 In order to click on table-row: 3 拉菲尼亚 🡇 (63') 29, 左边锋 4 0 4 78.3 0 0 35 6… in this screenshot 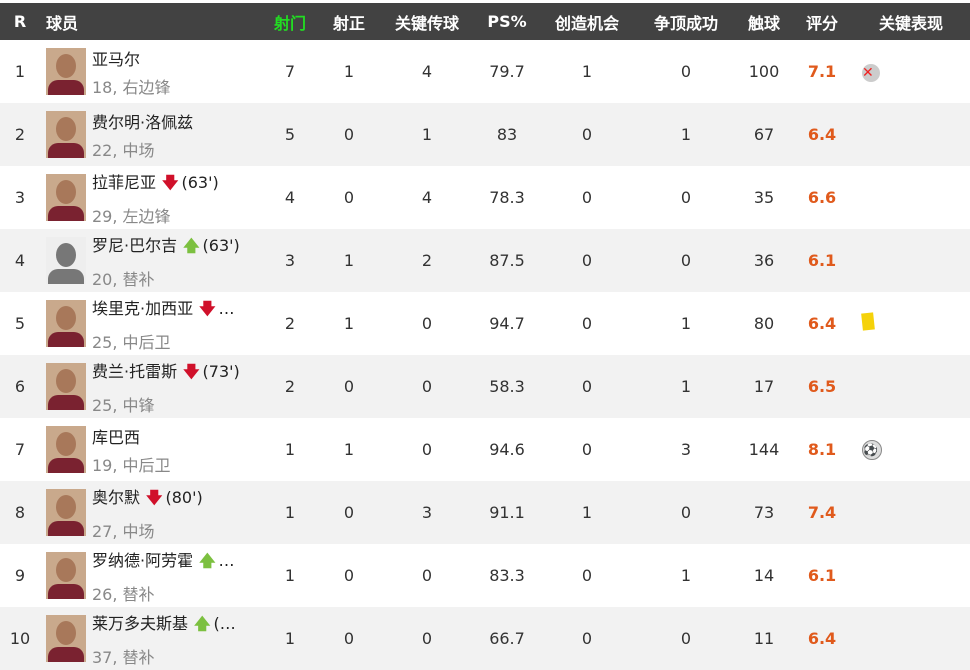, I will do `click(485, 197)`.